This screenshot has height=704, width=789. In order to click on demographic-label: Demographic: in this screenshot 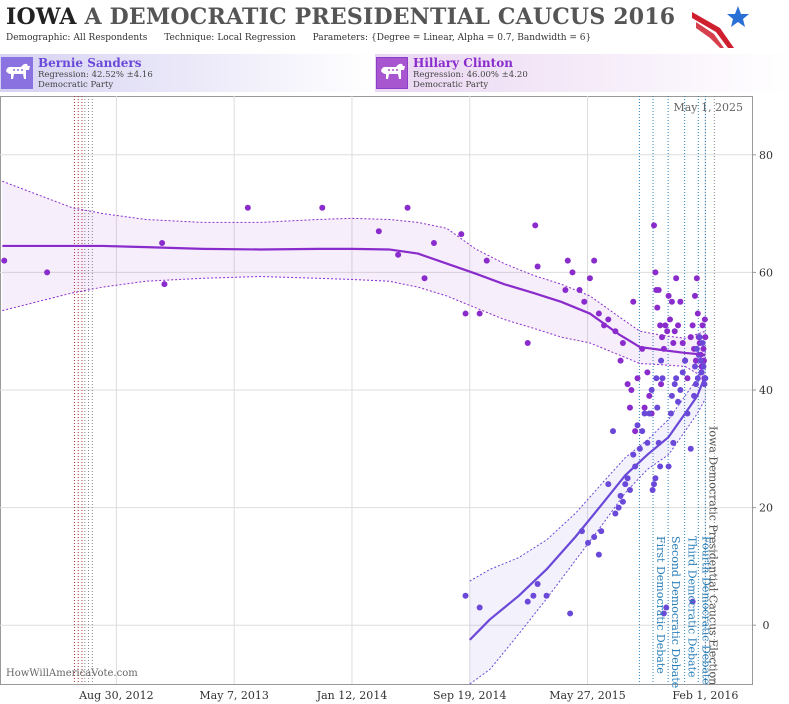, I will do `click(38, 38)`.